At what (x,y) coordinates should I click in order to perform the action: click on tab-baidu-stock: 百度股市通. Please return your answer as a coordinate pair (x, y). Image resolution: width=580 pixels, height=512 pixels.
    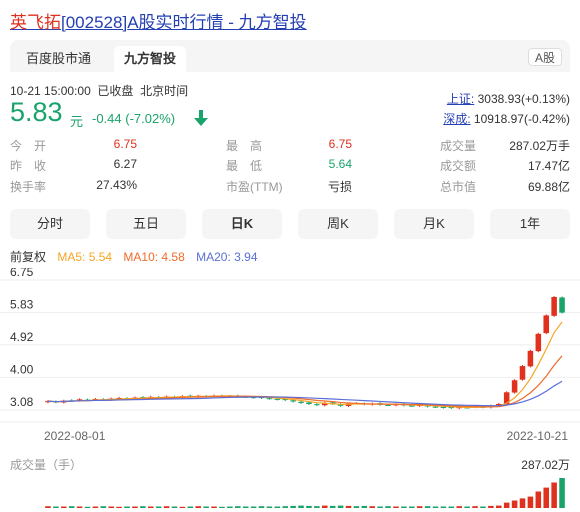
    Looking at the image, I should click on (59, 58).